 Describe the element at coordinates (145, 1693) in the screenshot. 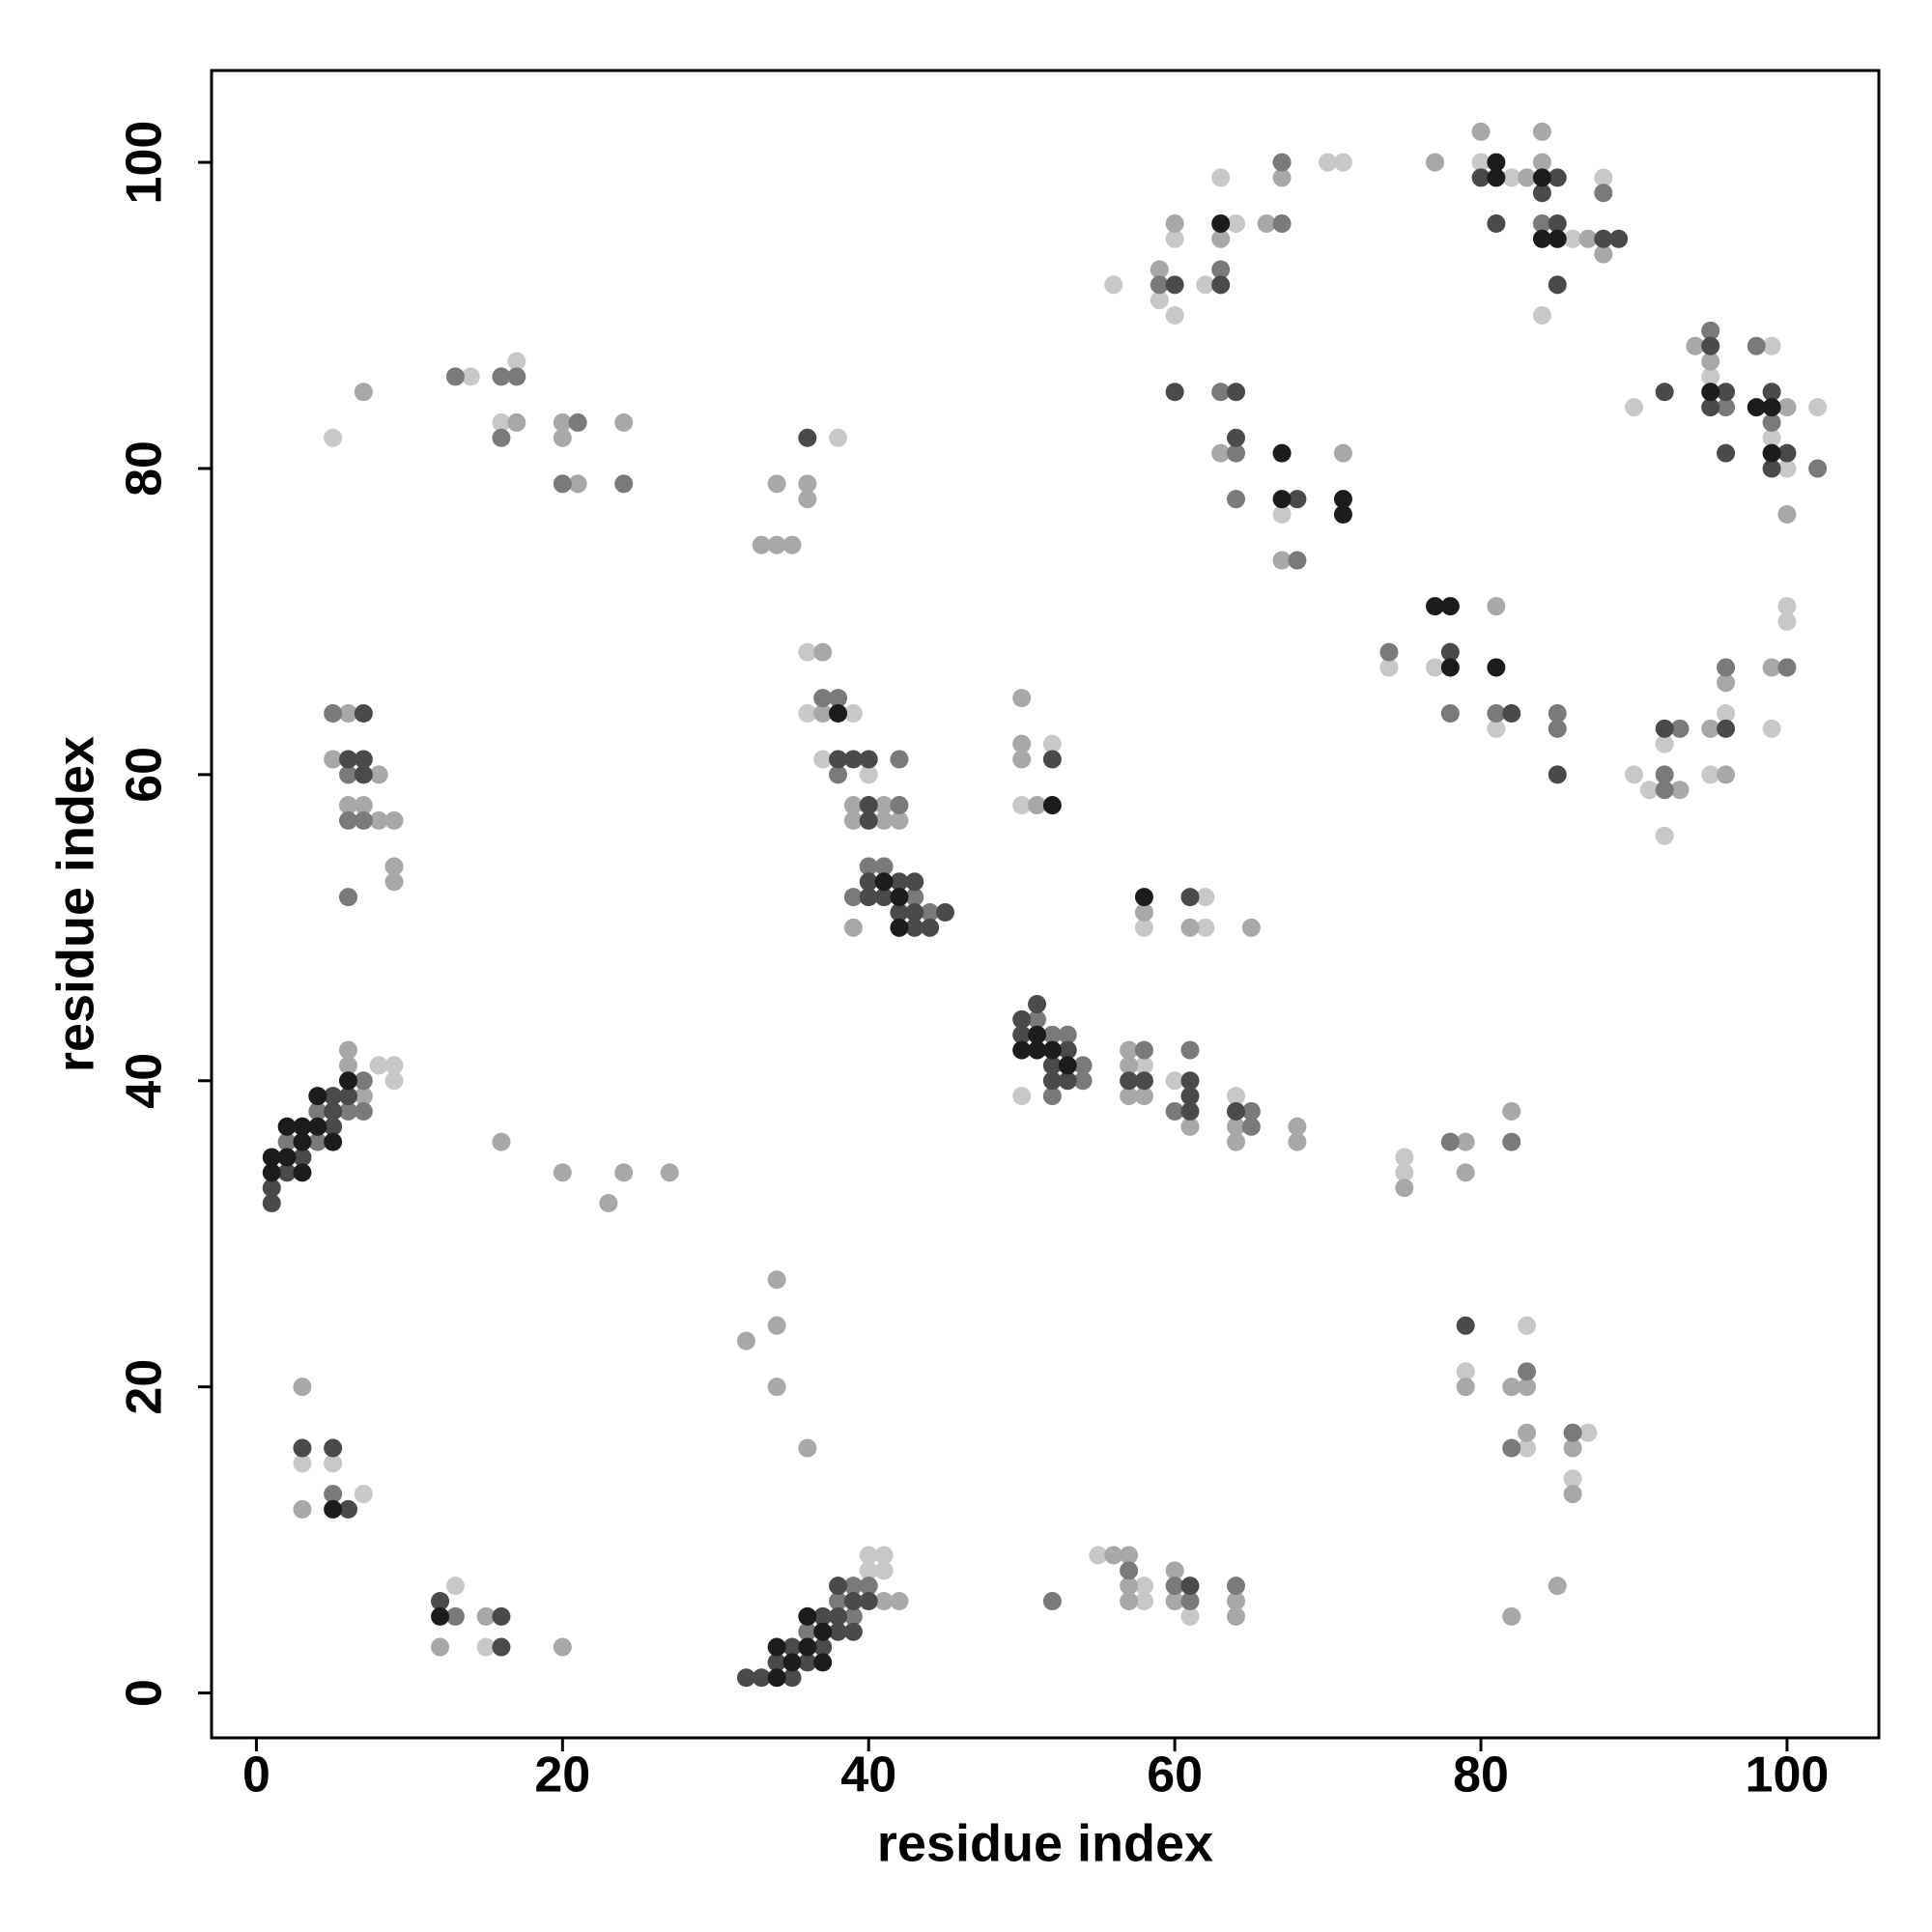

I see `y-tick-label: 0` at that location.